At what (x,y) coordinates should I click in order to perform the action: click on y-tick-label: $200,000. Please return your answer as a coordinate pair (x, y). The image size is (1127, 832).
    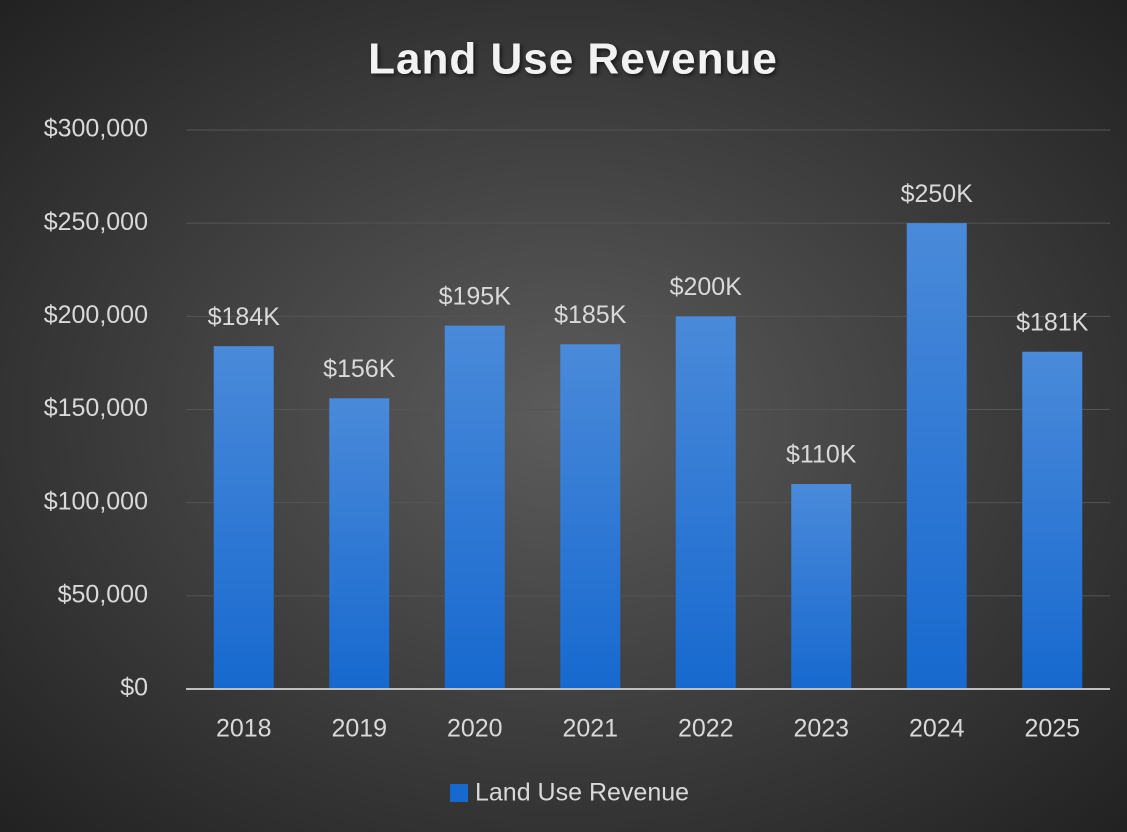
    Looking at the image, I should click on (96, 315).